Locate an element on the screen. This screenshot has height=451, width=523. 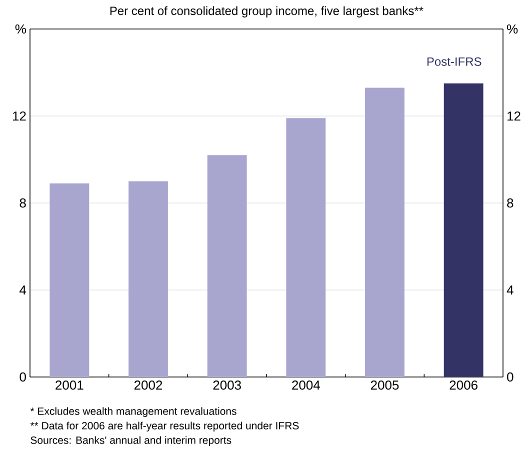
y2-tick-label: 0 is located at coordinates (510, 377).